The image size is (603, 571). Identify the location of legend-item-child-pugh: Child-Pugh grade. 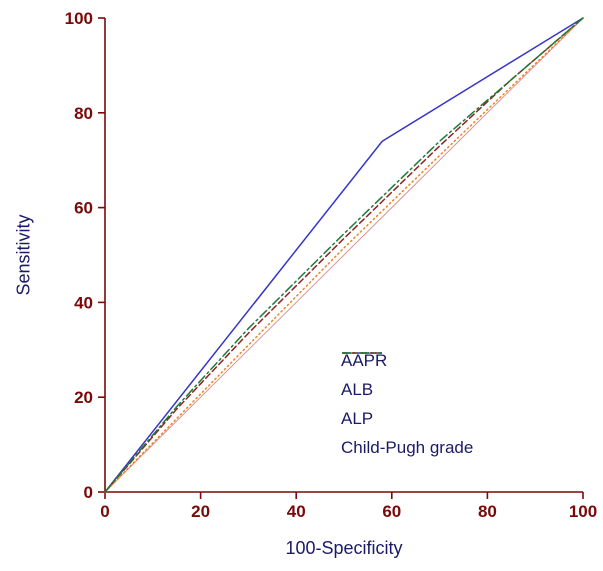
(407, 405).